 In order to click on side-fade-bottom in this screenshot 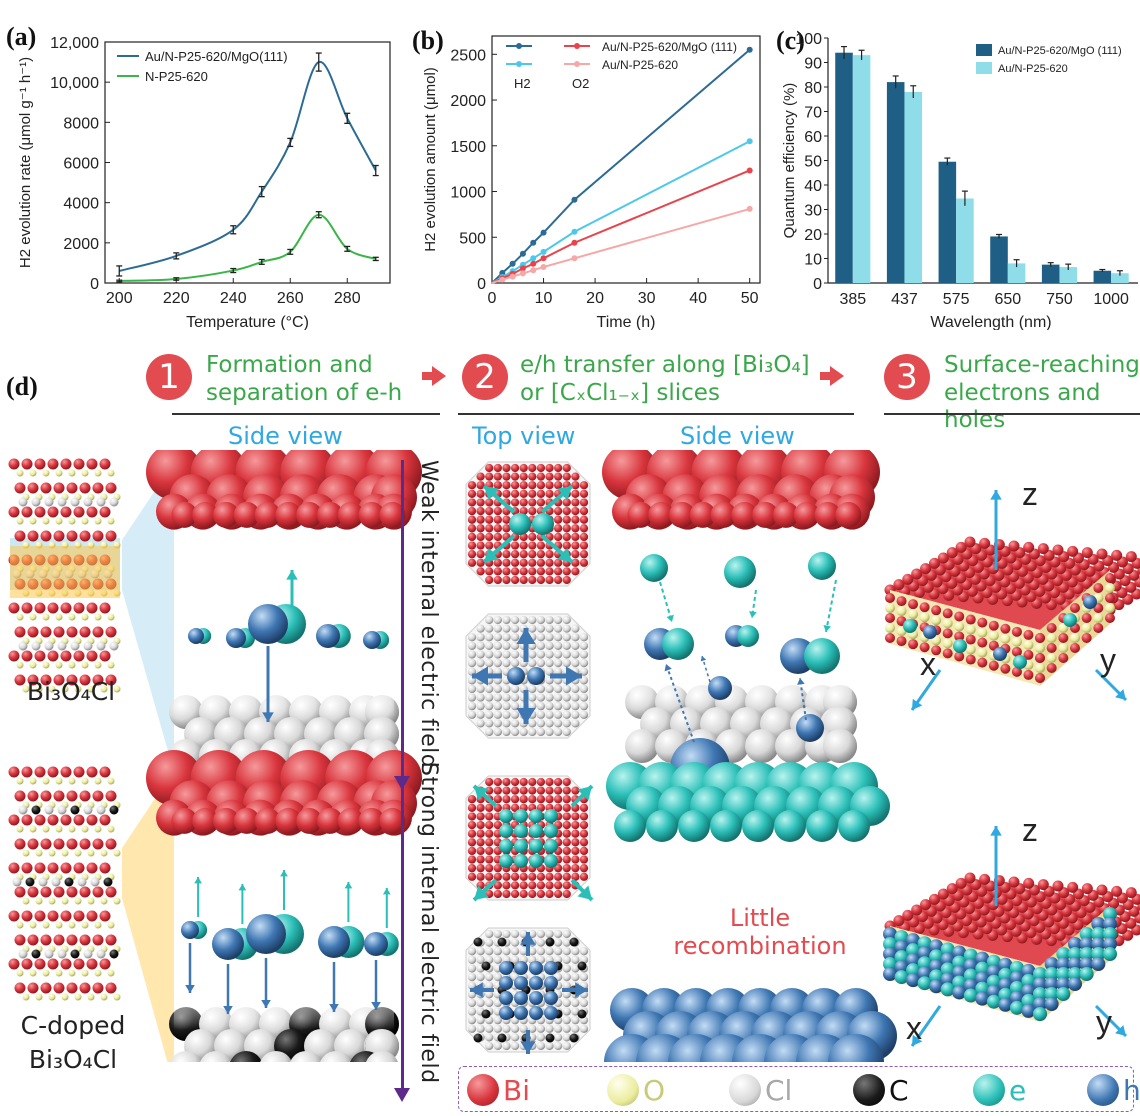, I will do `click(284, 703)`.